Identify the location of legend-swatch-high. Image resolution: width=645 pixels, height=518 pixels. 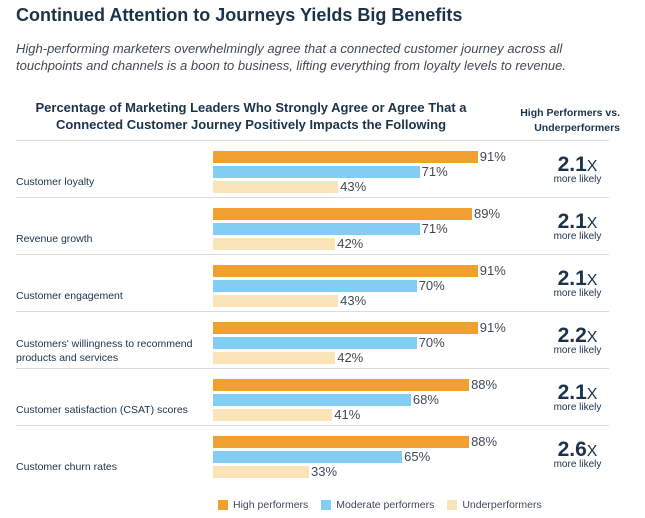
(223, 505).